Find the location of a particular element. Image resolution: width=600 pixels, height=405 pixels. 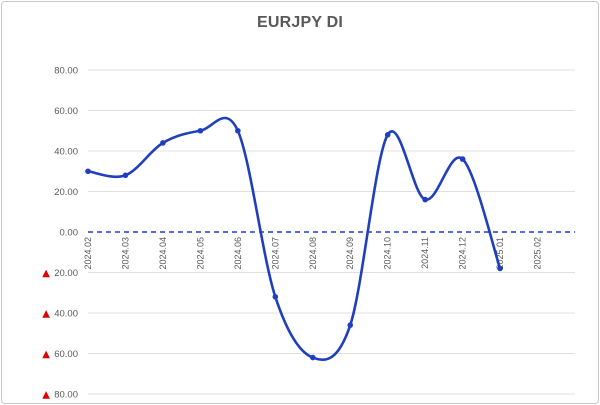

x-tick-label: 2024.08 is located at coordinates (313, 253).